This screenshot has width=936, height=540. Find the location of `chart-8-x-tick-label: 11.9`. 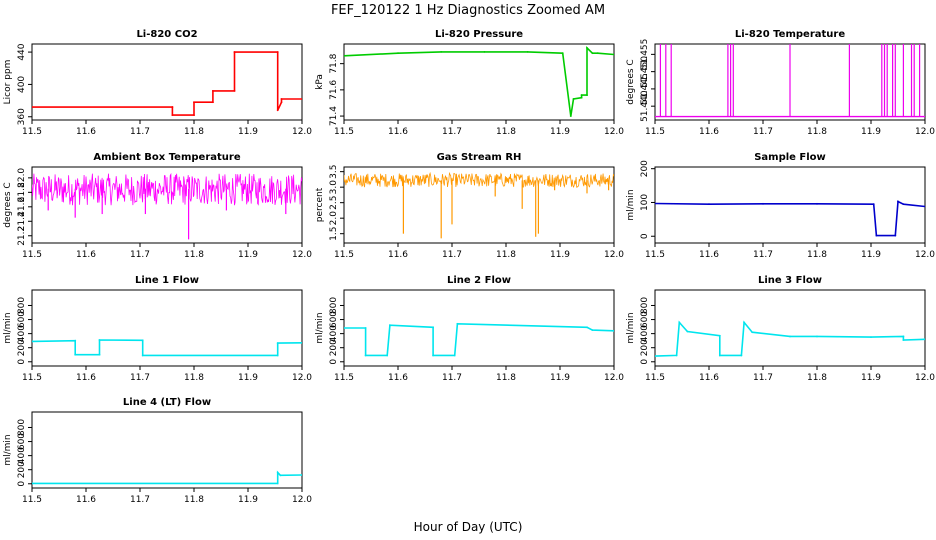

chart-8-x-tick-label: 11.9 is located at coordinates (560, 378).